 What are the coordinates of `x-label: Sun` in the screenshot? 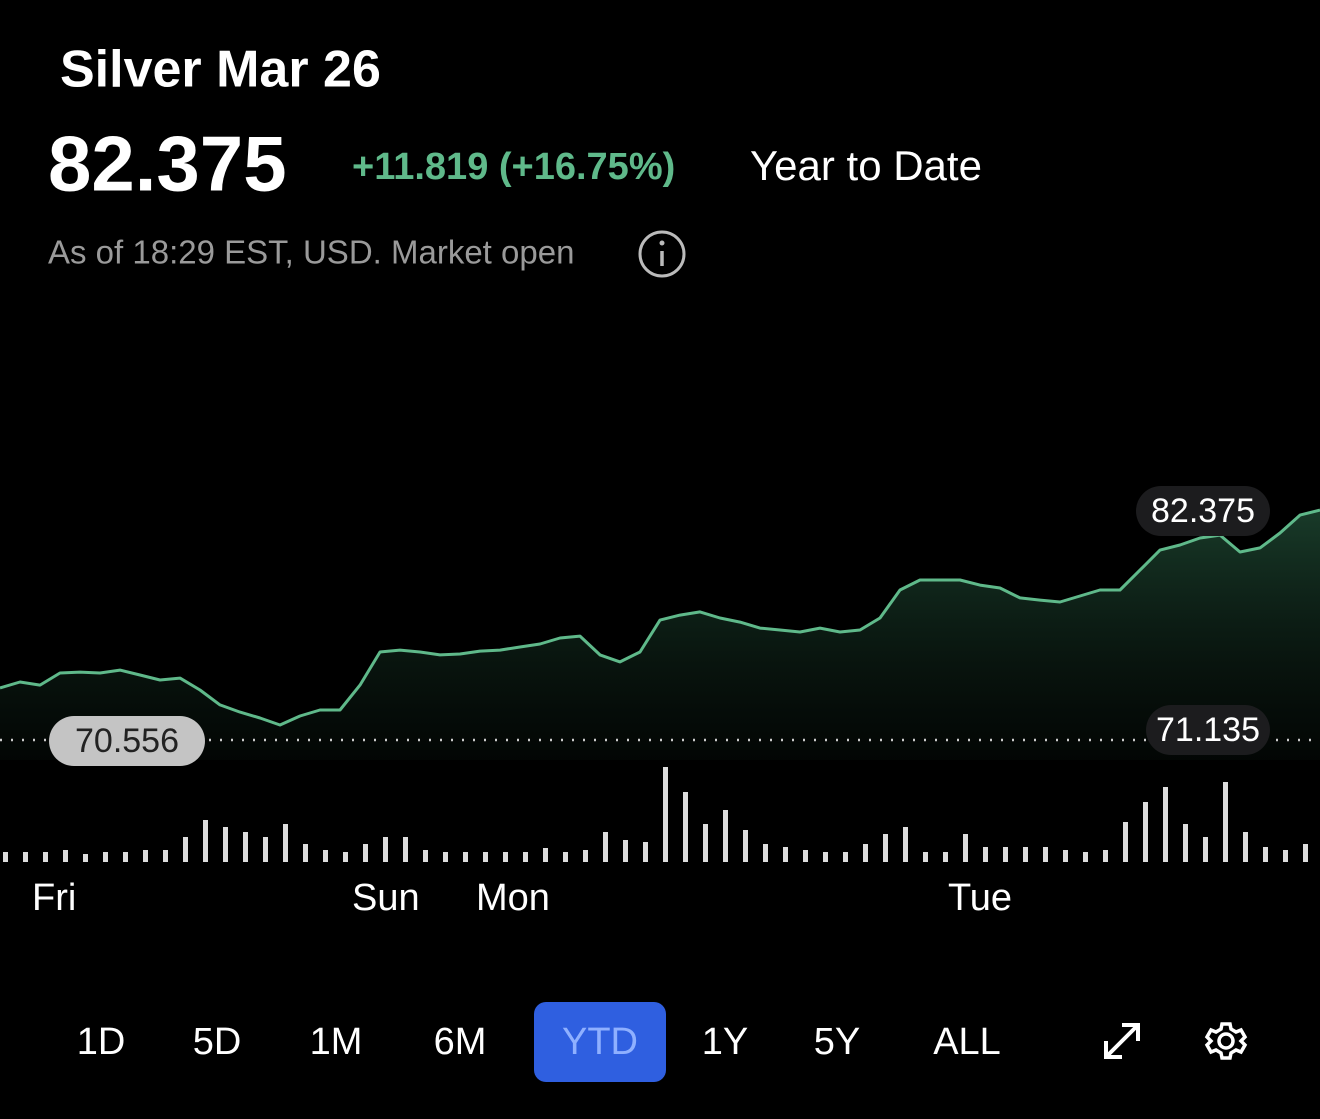 It's located at (386, 898).